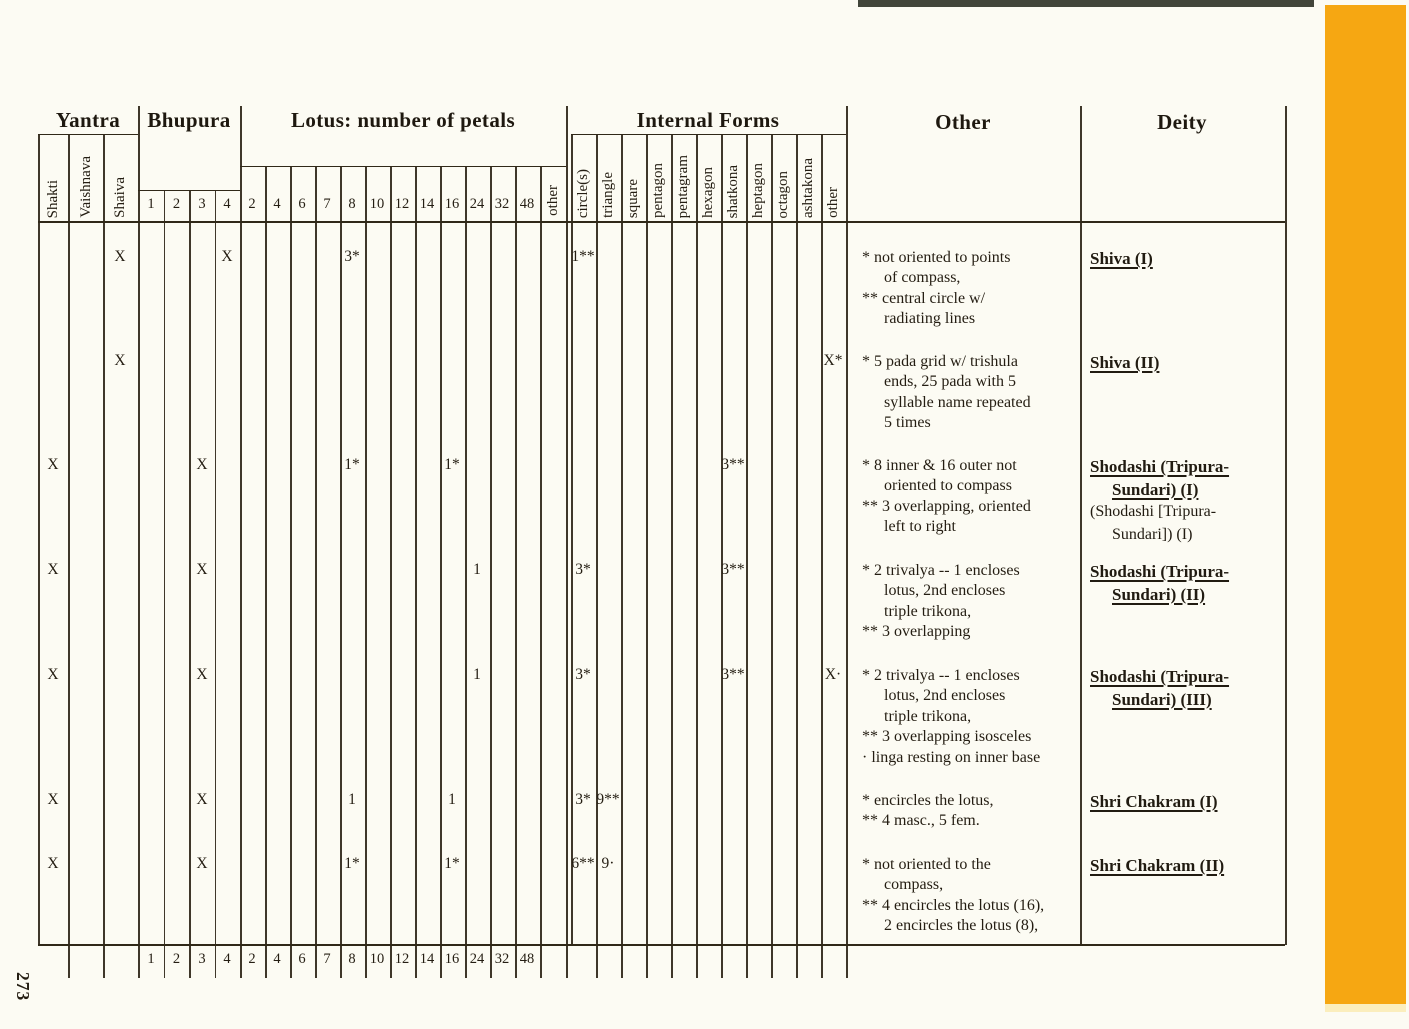 The height and width of the screenshot is (1029, 1409). I want to click on group-title-other: Other, so click(963, 122).